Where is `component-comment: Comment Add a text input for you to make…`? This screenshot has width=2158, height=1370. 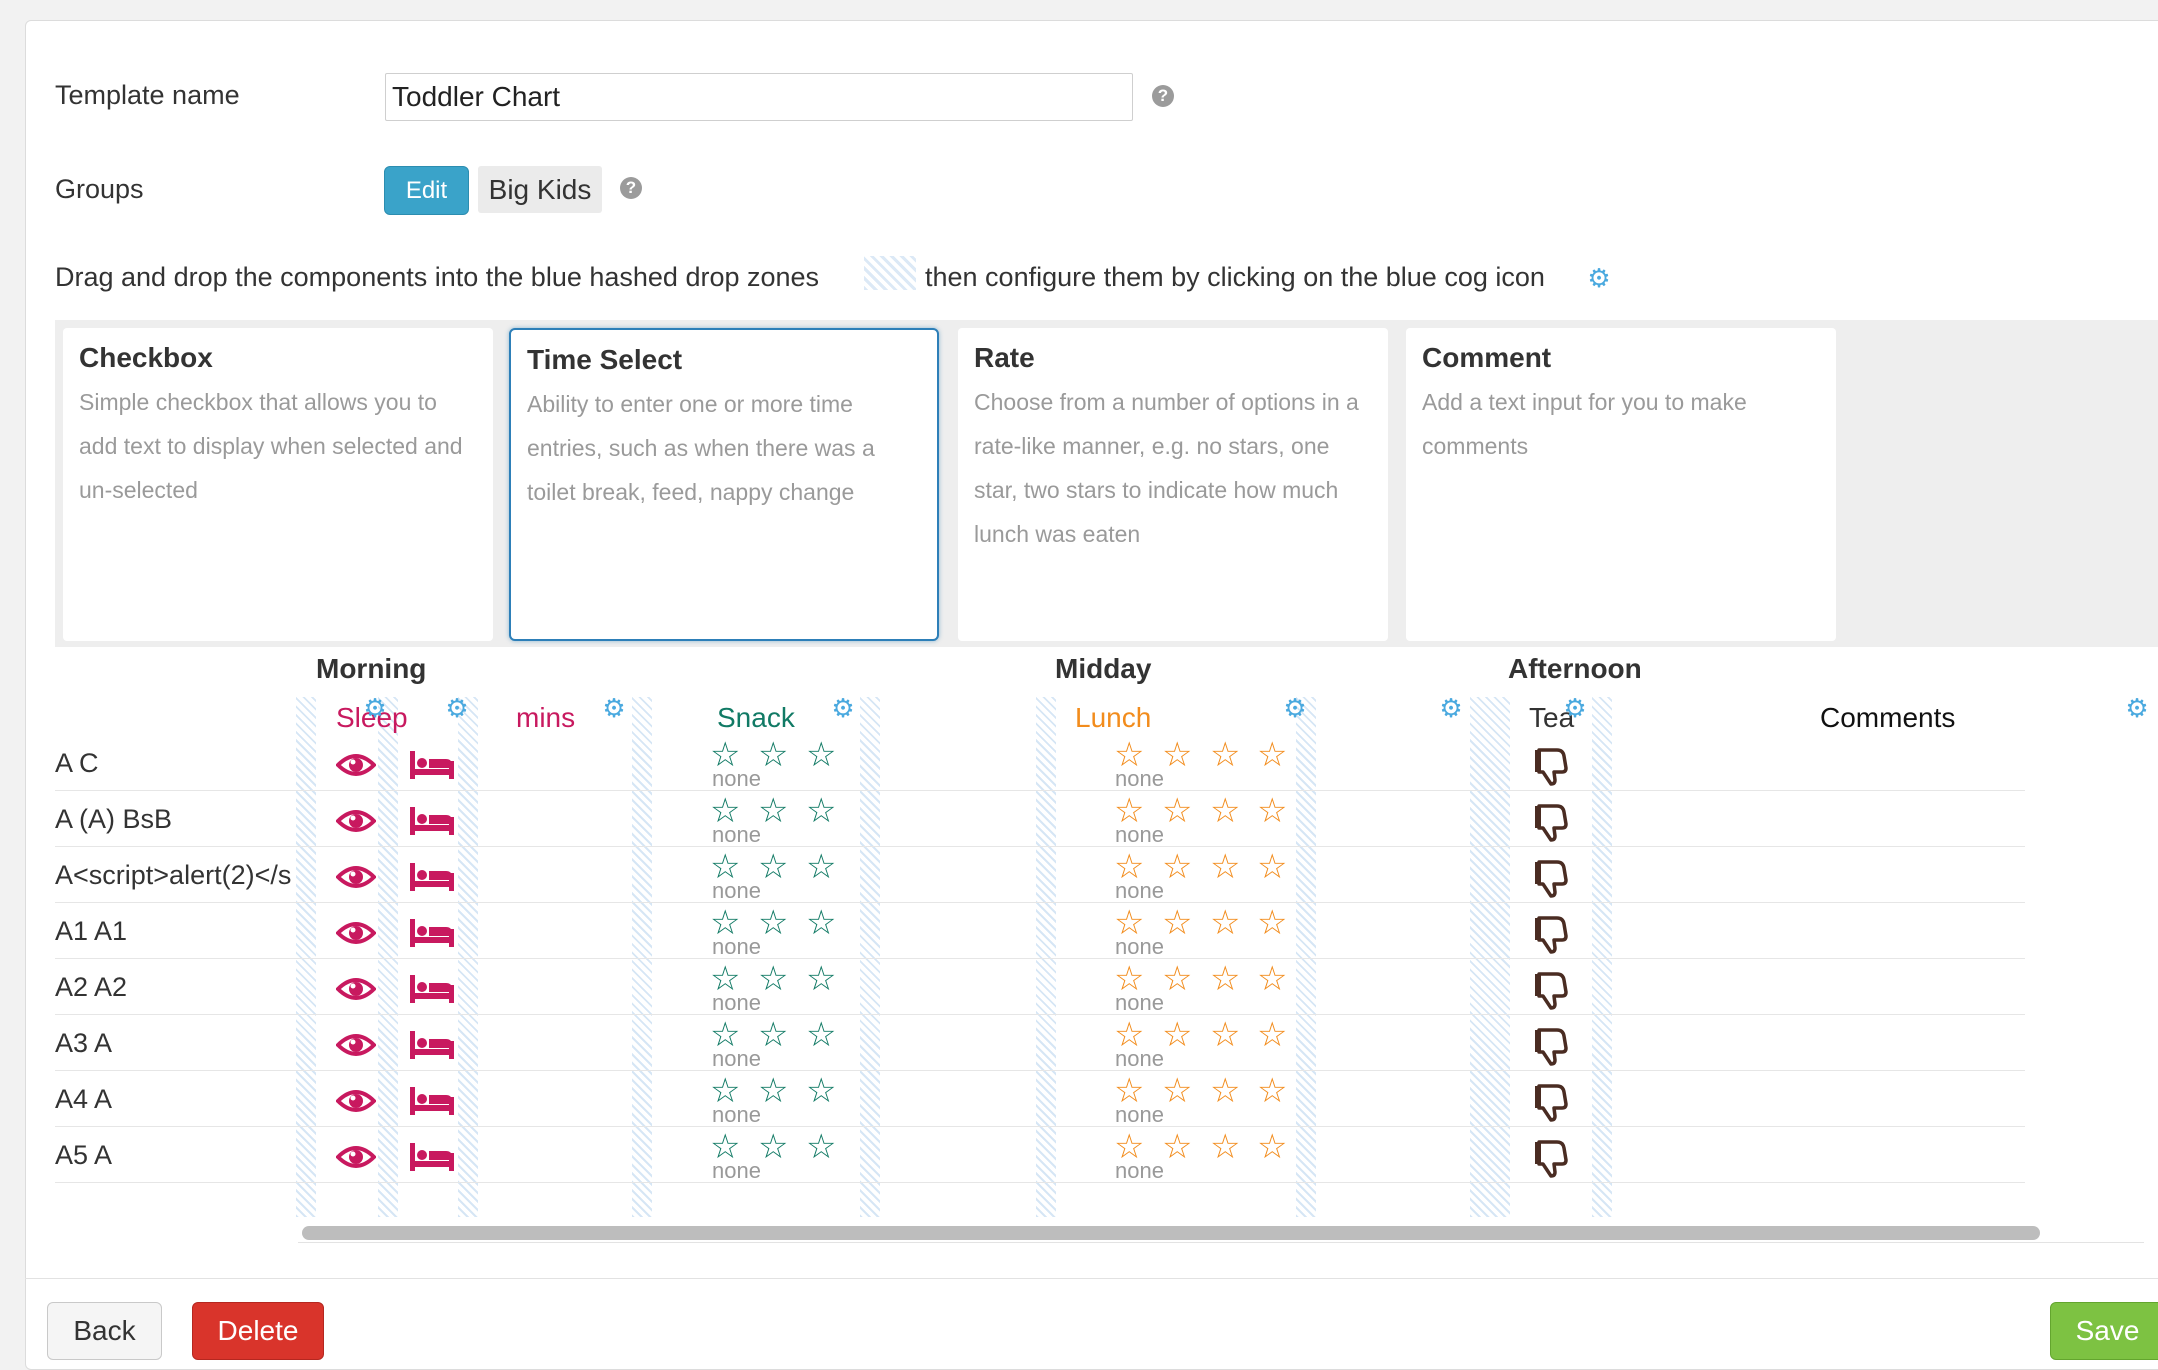 component-comment: Comment Add a text input for you to make… is located at coordinates (1621, 484).